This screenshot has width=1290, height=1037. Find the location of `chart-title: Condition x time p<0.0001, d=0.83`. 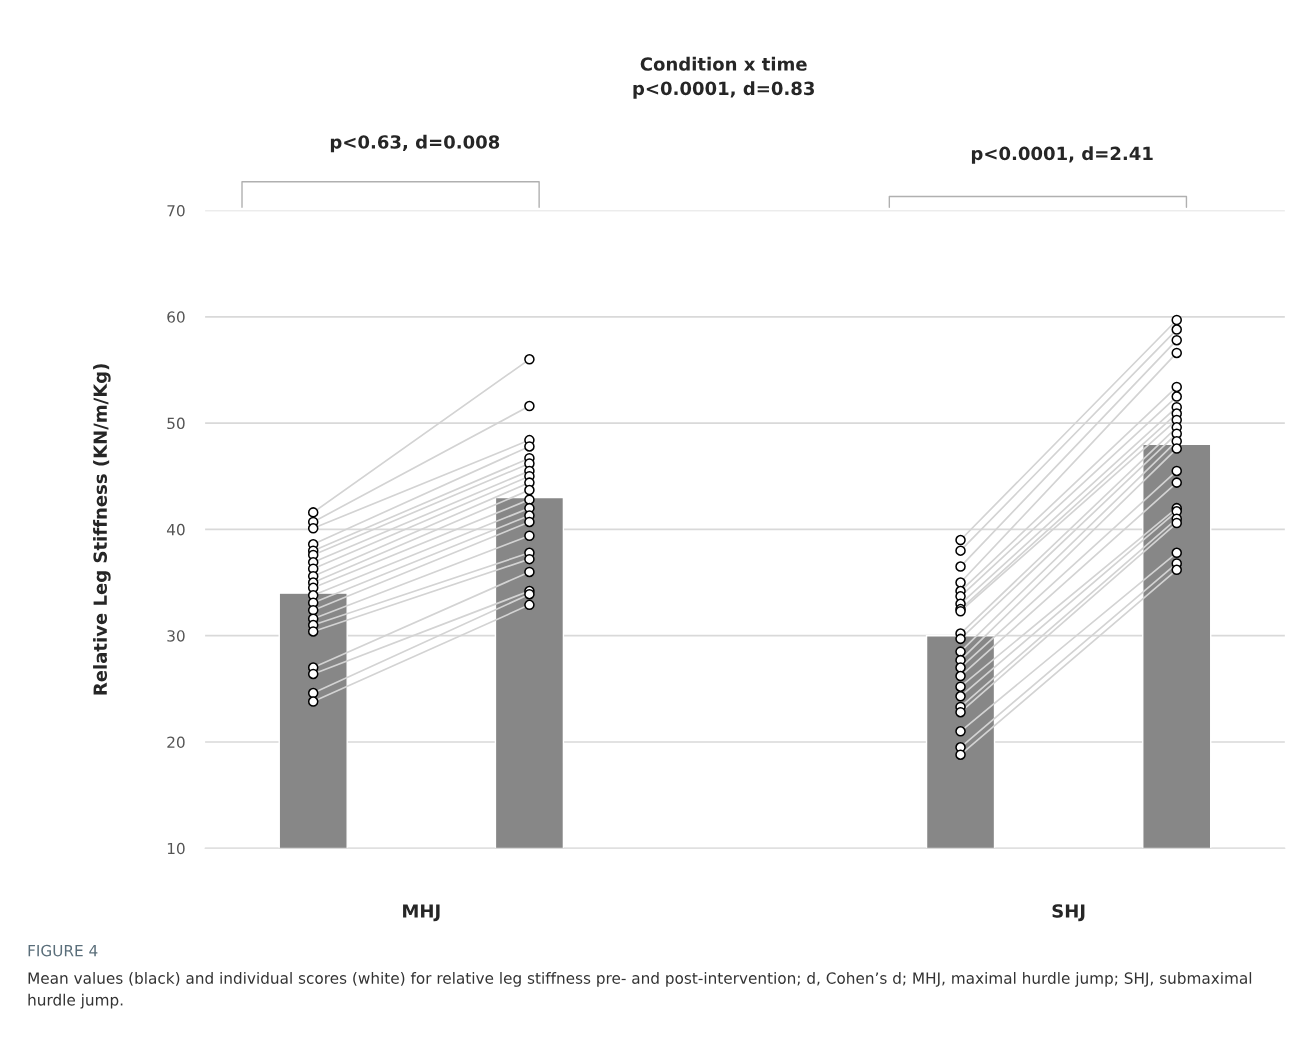

chart-title: Condition x time p<0.0001, d=0.83 is located at coordinates (723, 77).